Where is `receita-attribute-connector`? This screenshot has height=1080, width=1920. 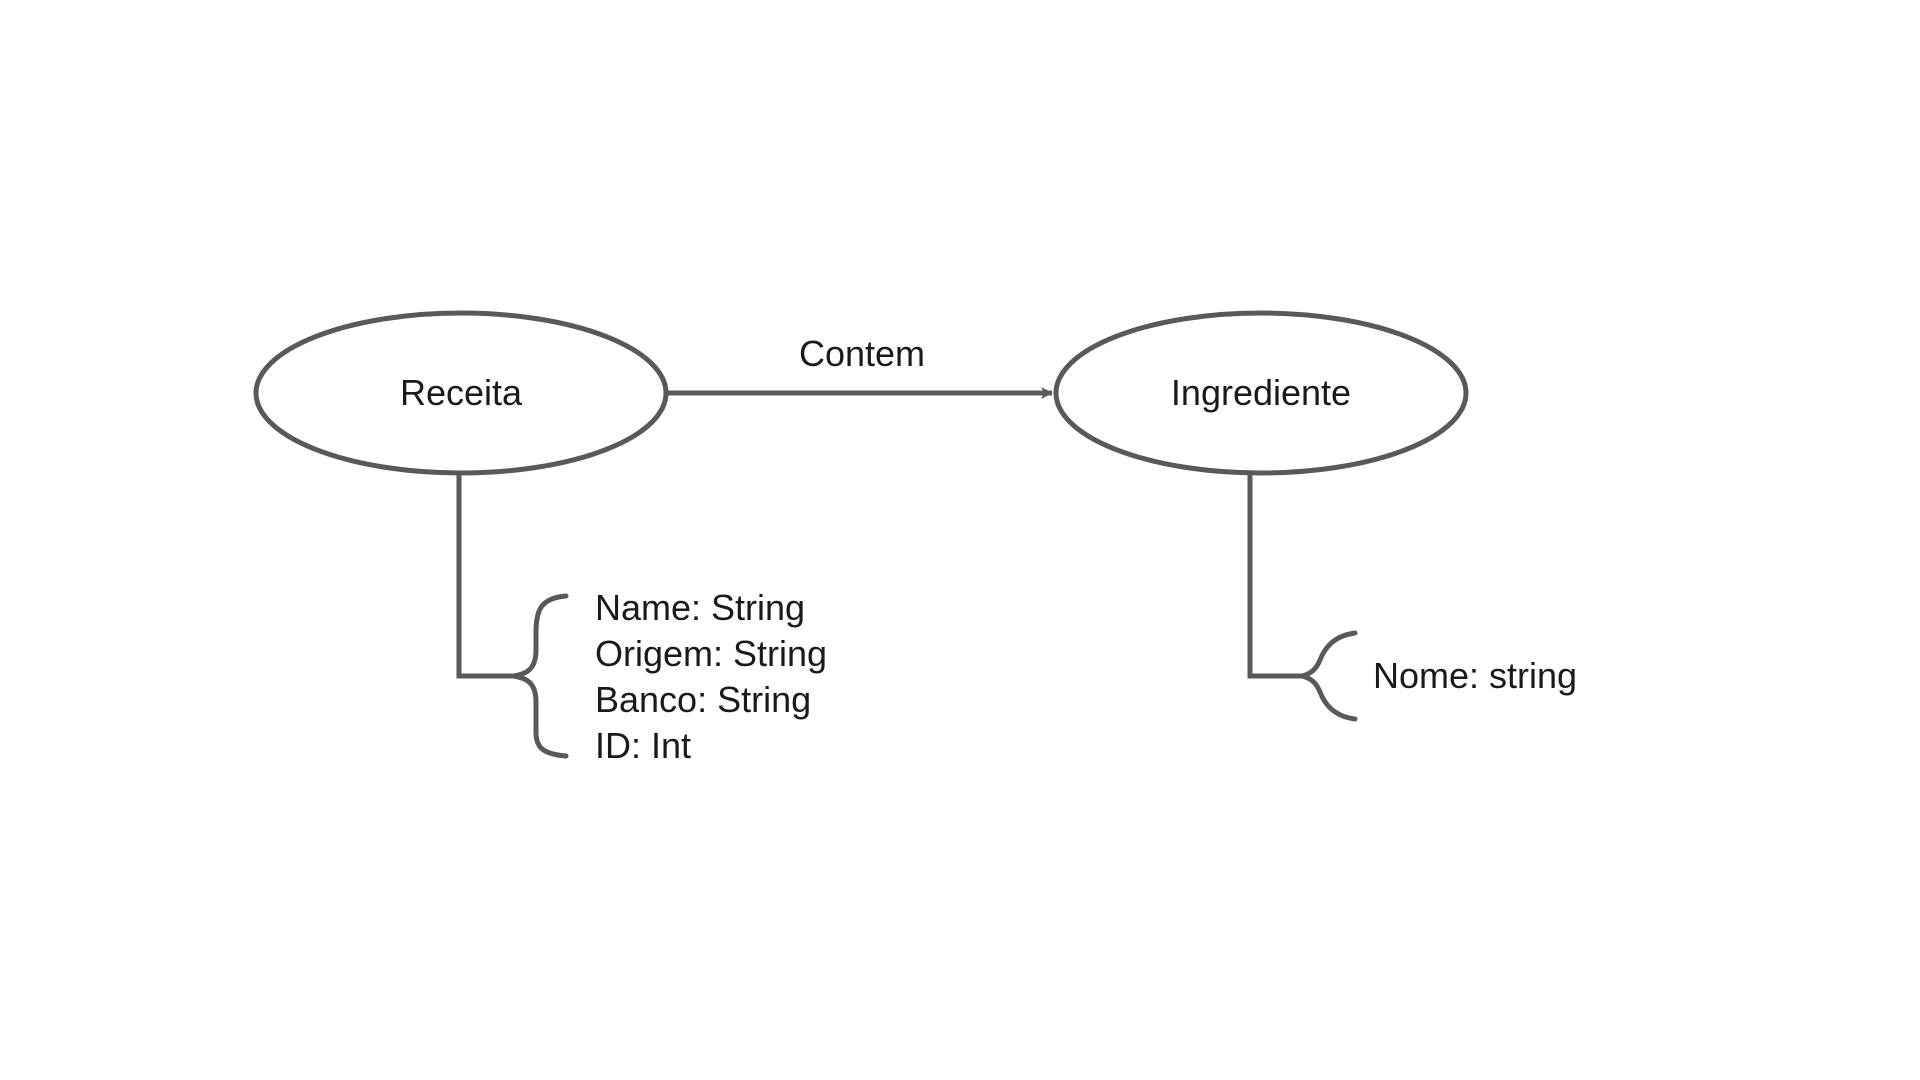
receita-attribute-connector is located at coordinates (484, 576).